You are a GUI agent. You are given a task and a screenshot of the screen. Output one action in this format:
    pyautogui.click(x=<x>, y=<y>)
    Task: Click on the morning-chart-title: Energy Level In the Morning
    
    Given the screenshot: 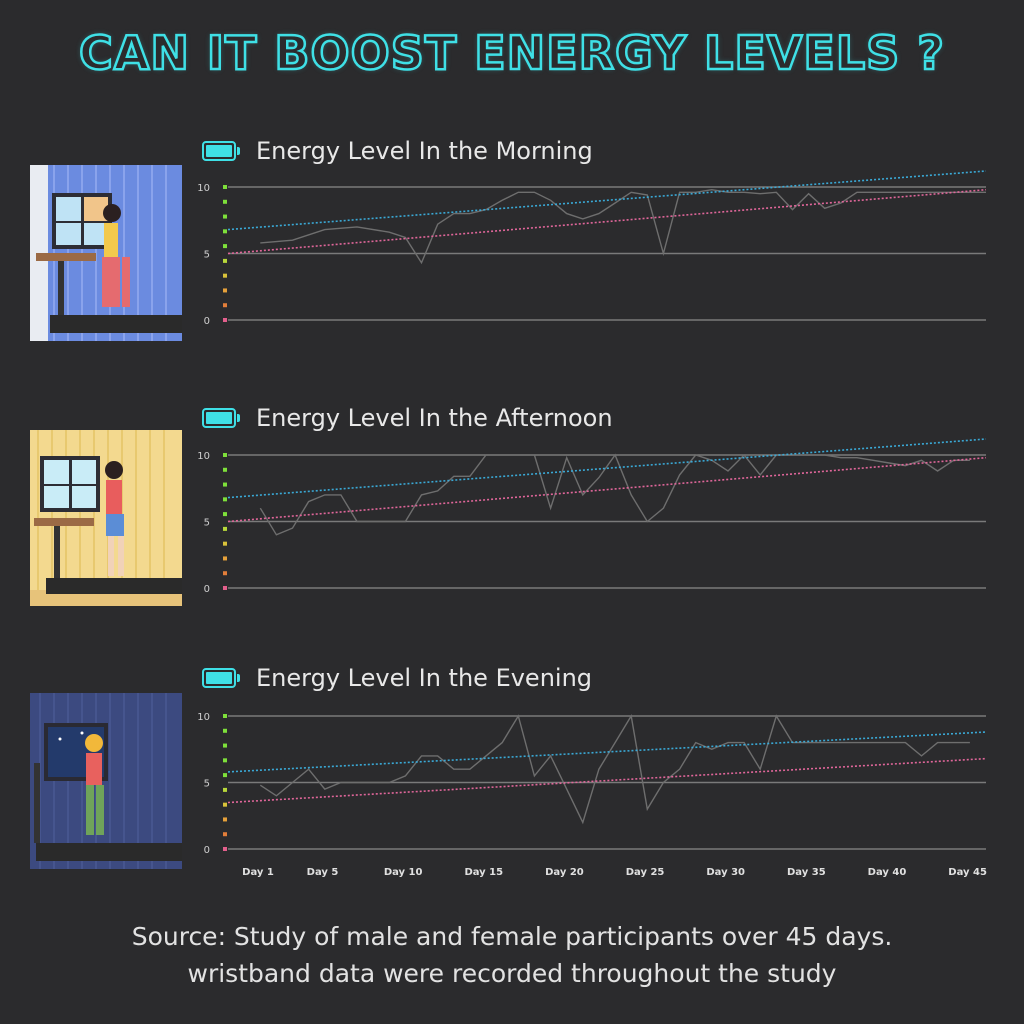 What is the action you would take?
    pyautogui.click(x=424, y=151)
    